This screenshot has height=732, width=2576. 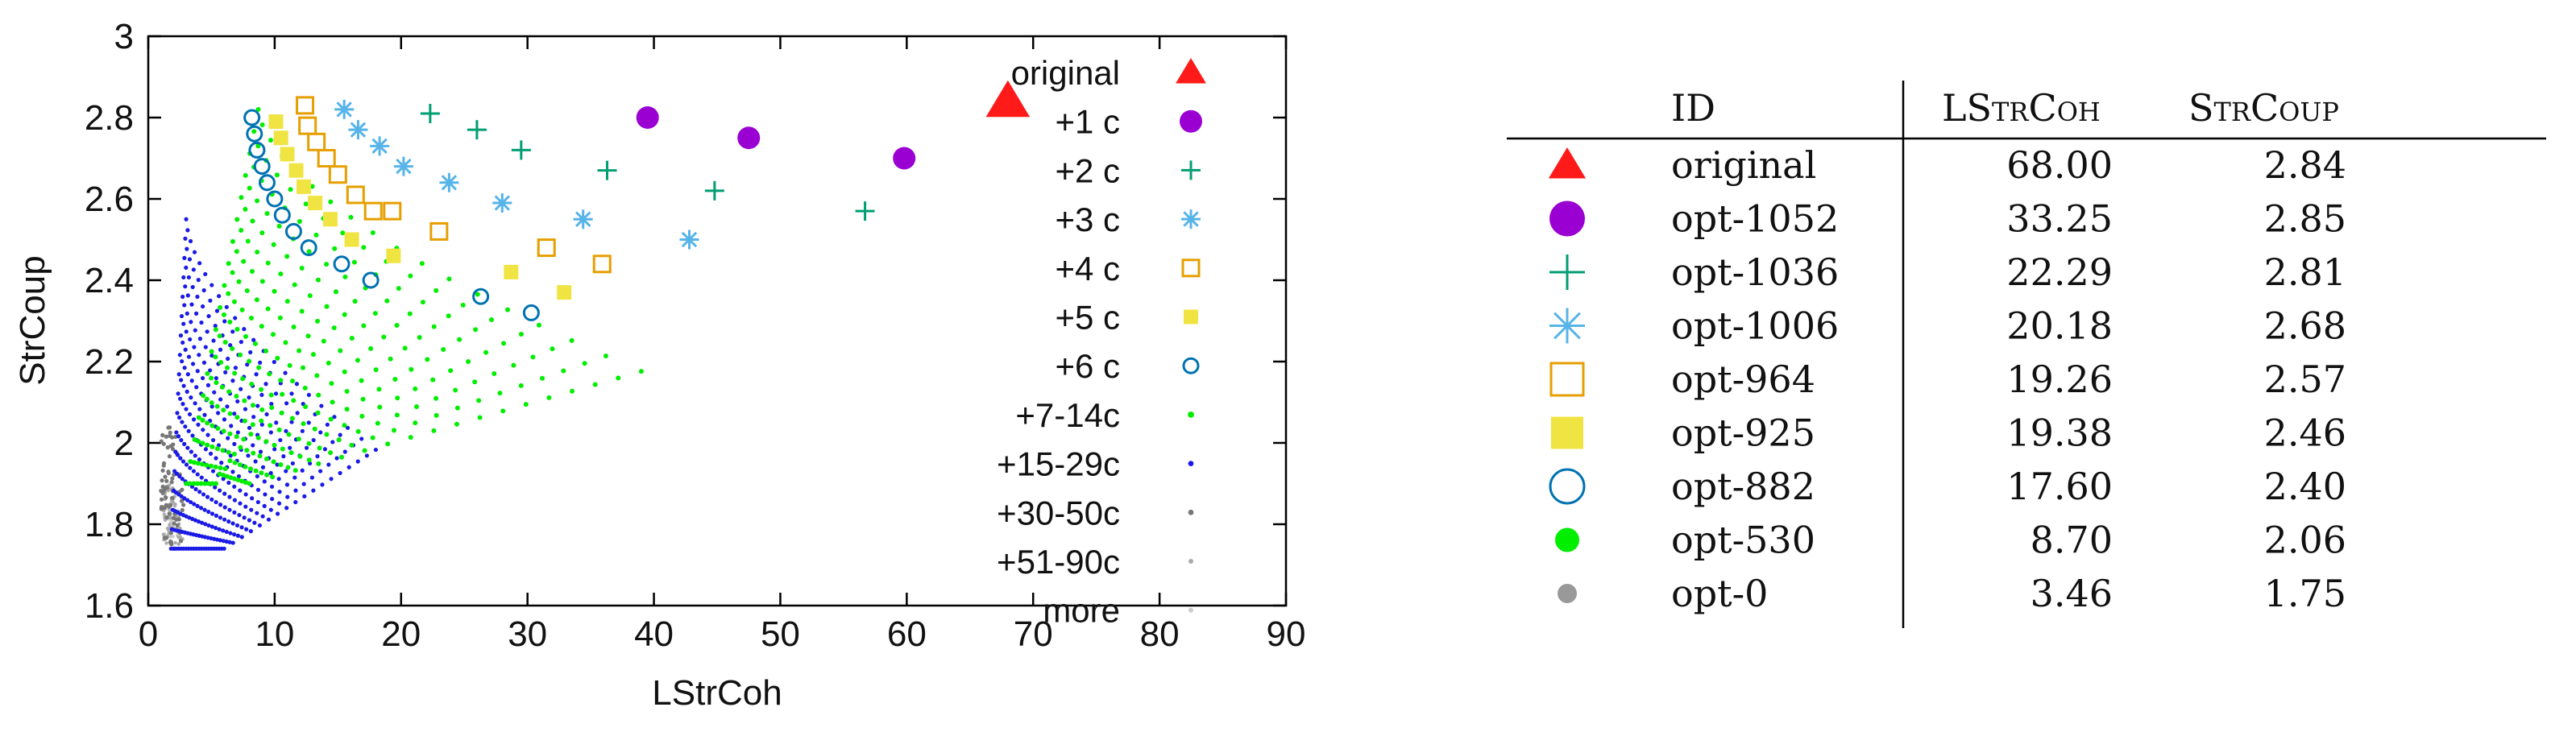 I want to click on table-cell-id: opt-1006, so click(x=1755, y=326).